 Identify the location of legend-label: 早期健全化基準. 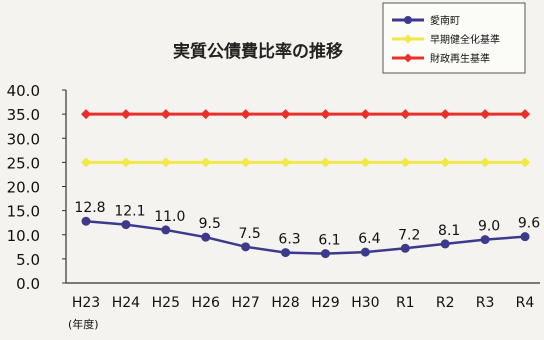
(465, 39).